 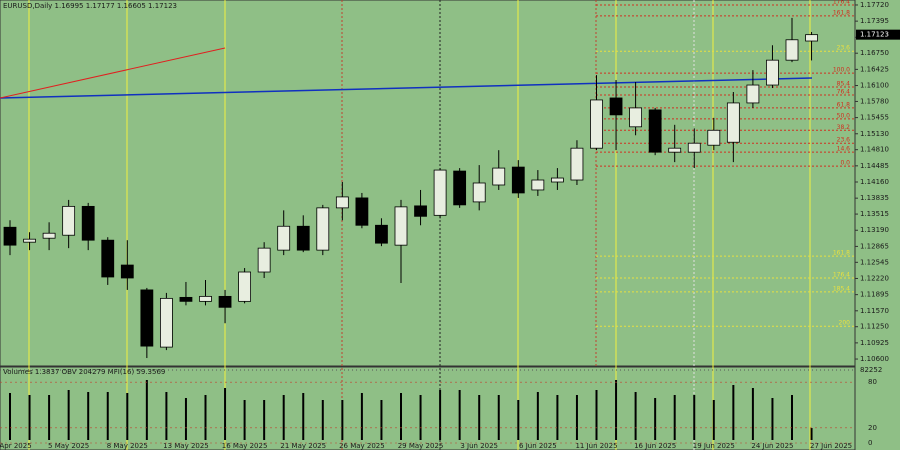 I want to click on x-tick-label: 19 Jun 2025, so click(x=714, y=446).